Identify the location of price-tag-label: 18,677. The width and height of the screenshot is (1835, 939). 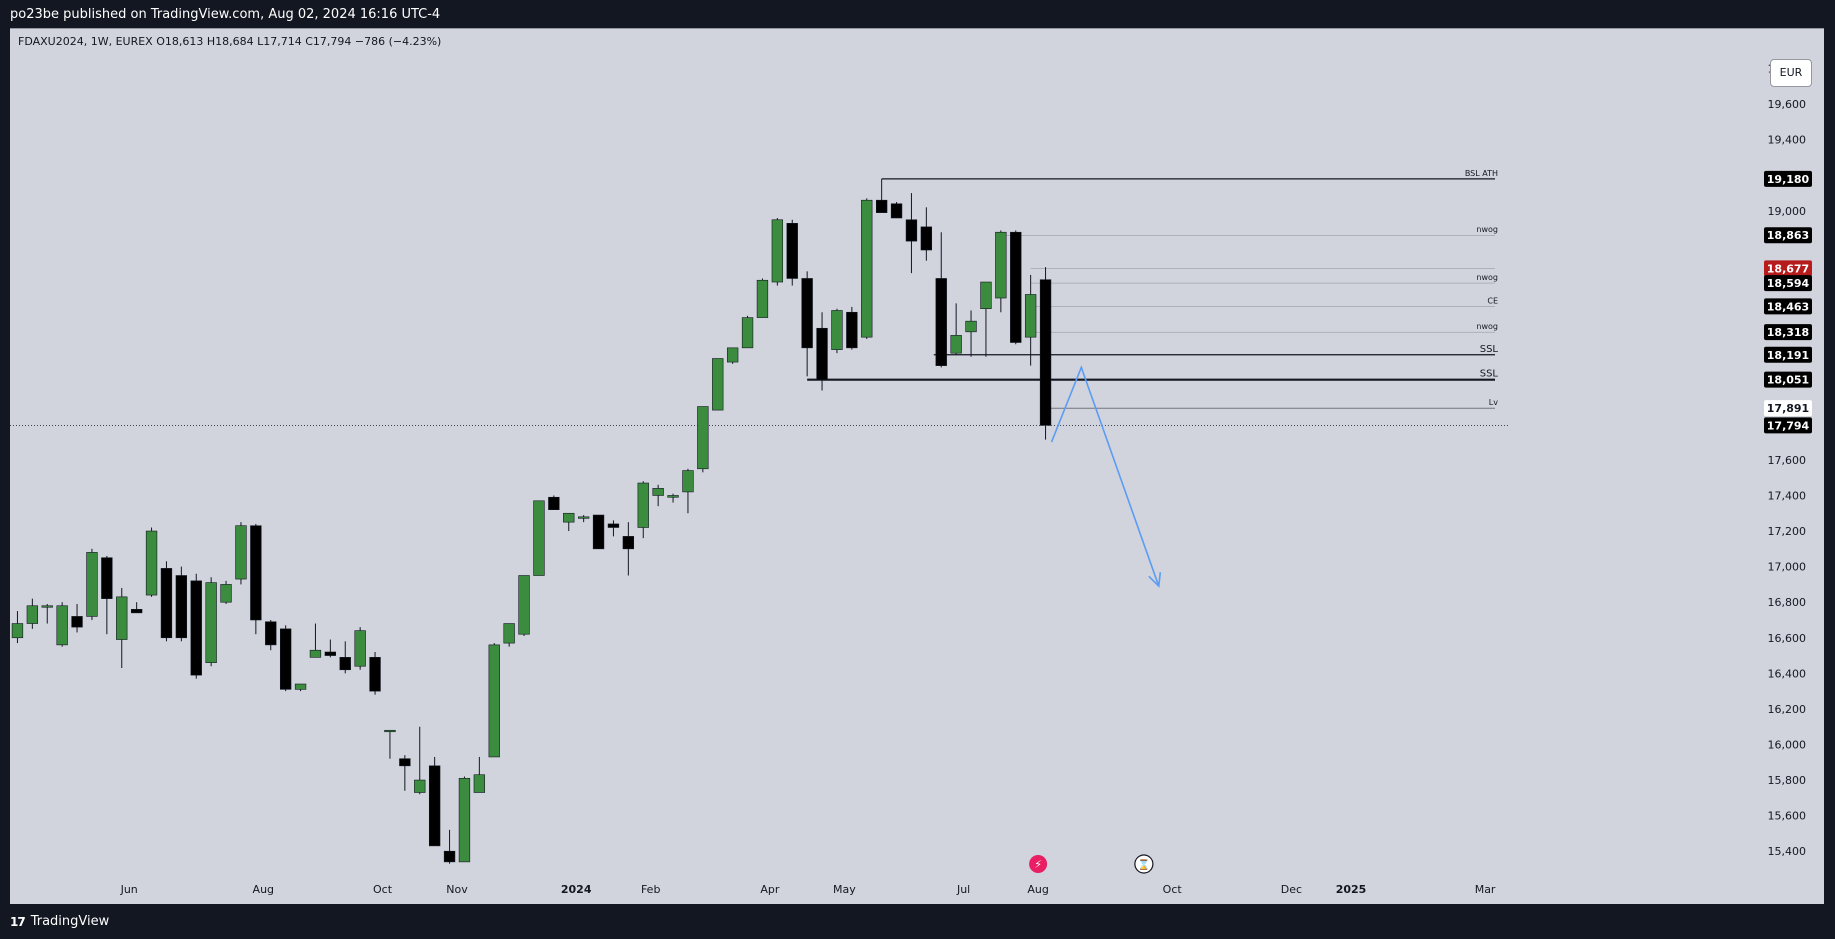
(1788, 268).